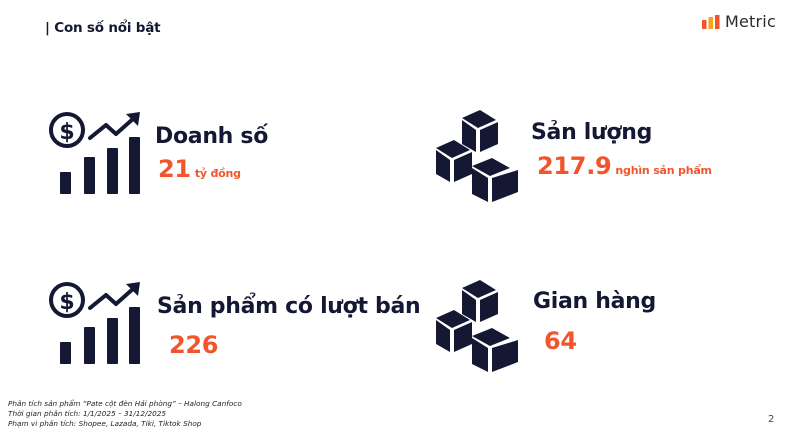 The height and width of the screenshot is (434, 795). What do you see at coordinates (594, 301) in the screenshot?
I see `shops-title: Gian hàng` at bounding box center [594, 301].